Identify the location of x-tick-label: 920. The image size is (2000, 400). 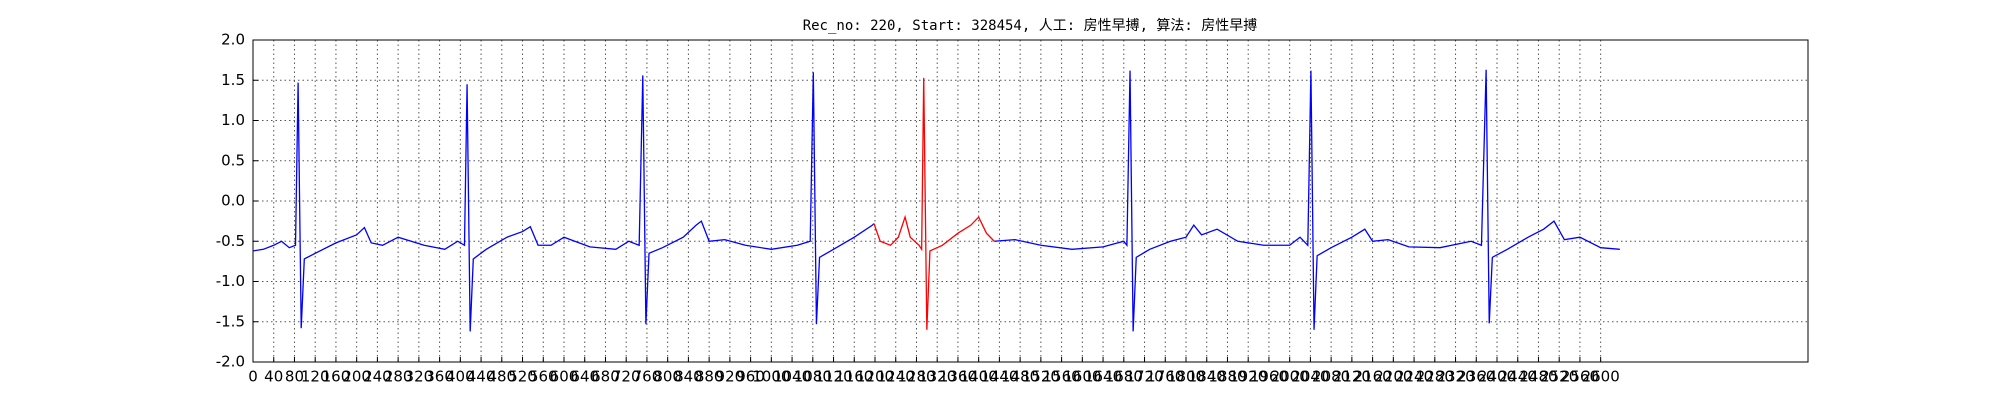
(730, 377).